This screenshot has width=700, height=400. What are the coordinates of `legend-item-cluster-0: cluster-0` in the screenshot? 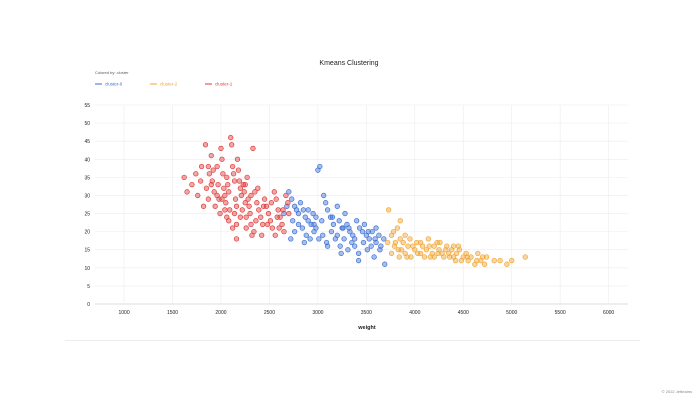 It's located at (109, 84).